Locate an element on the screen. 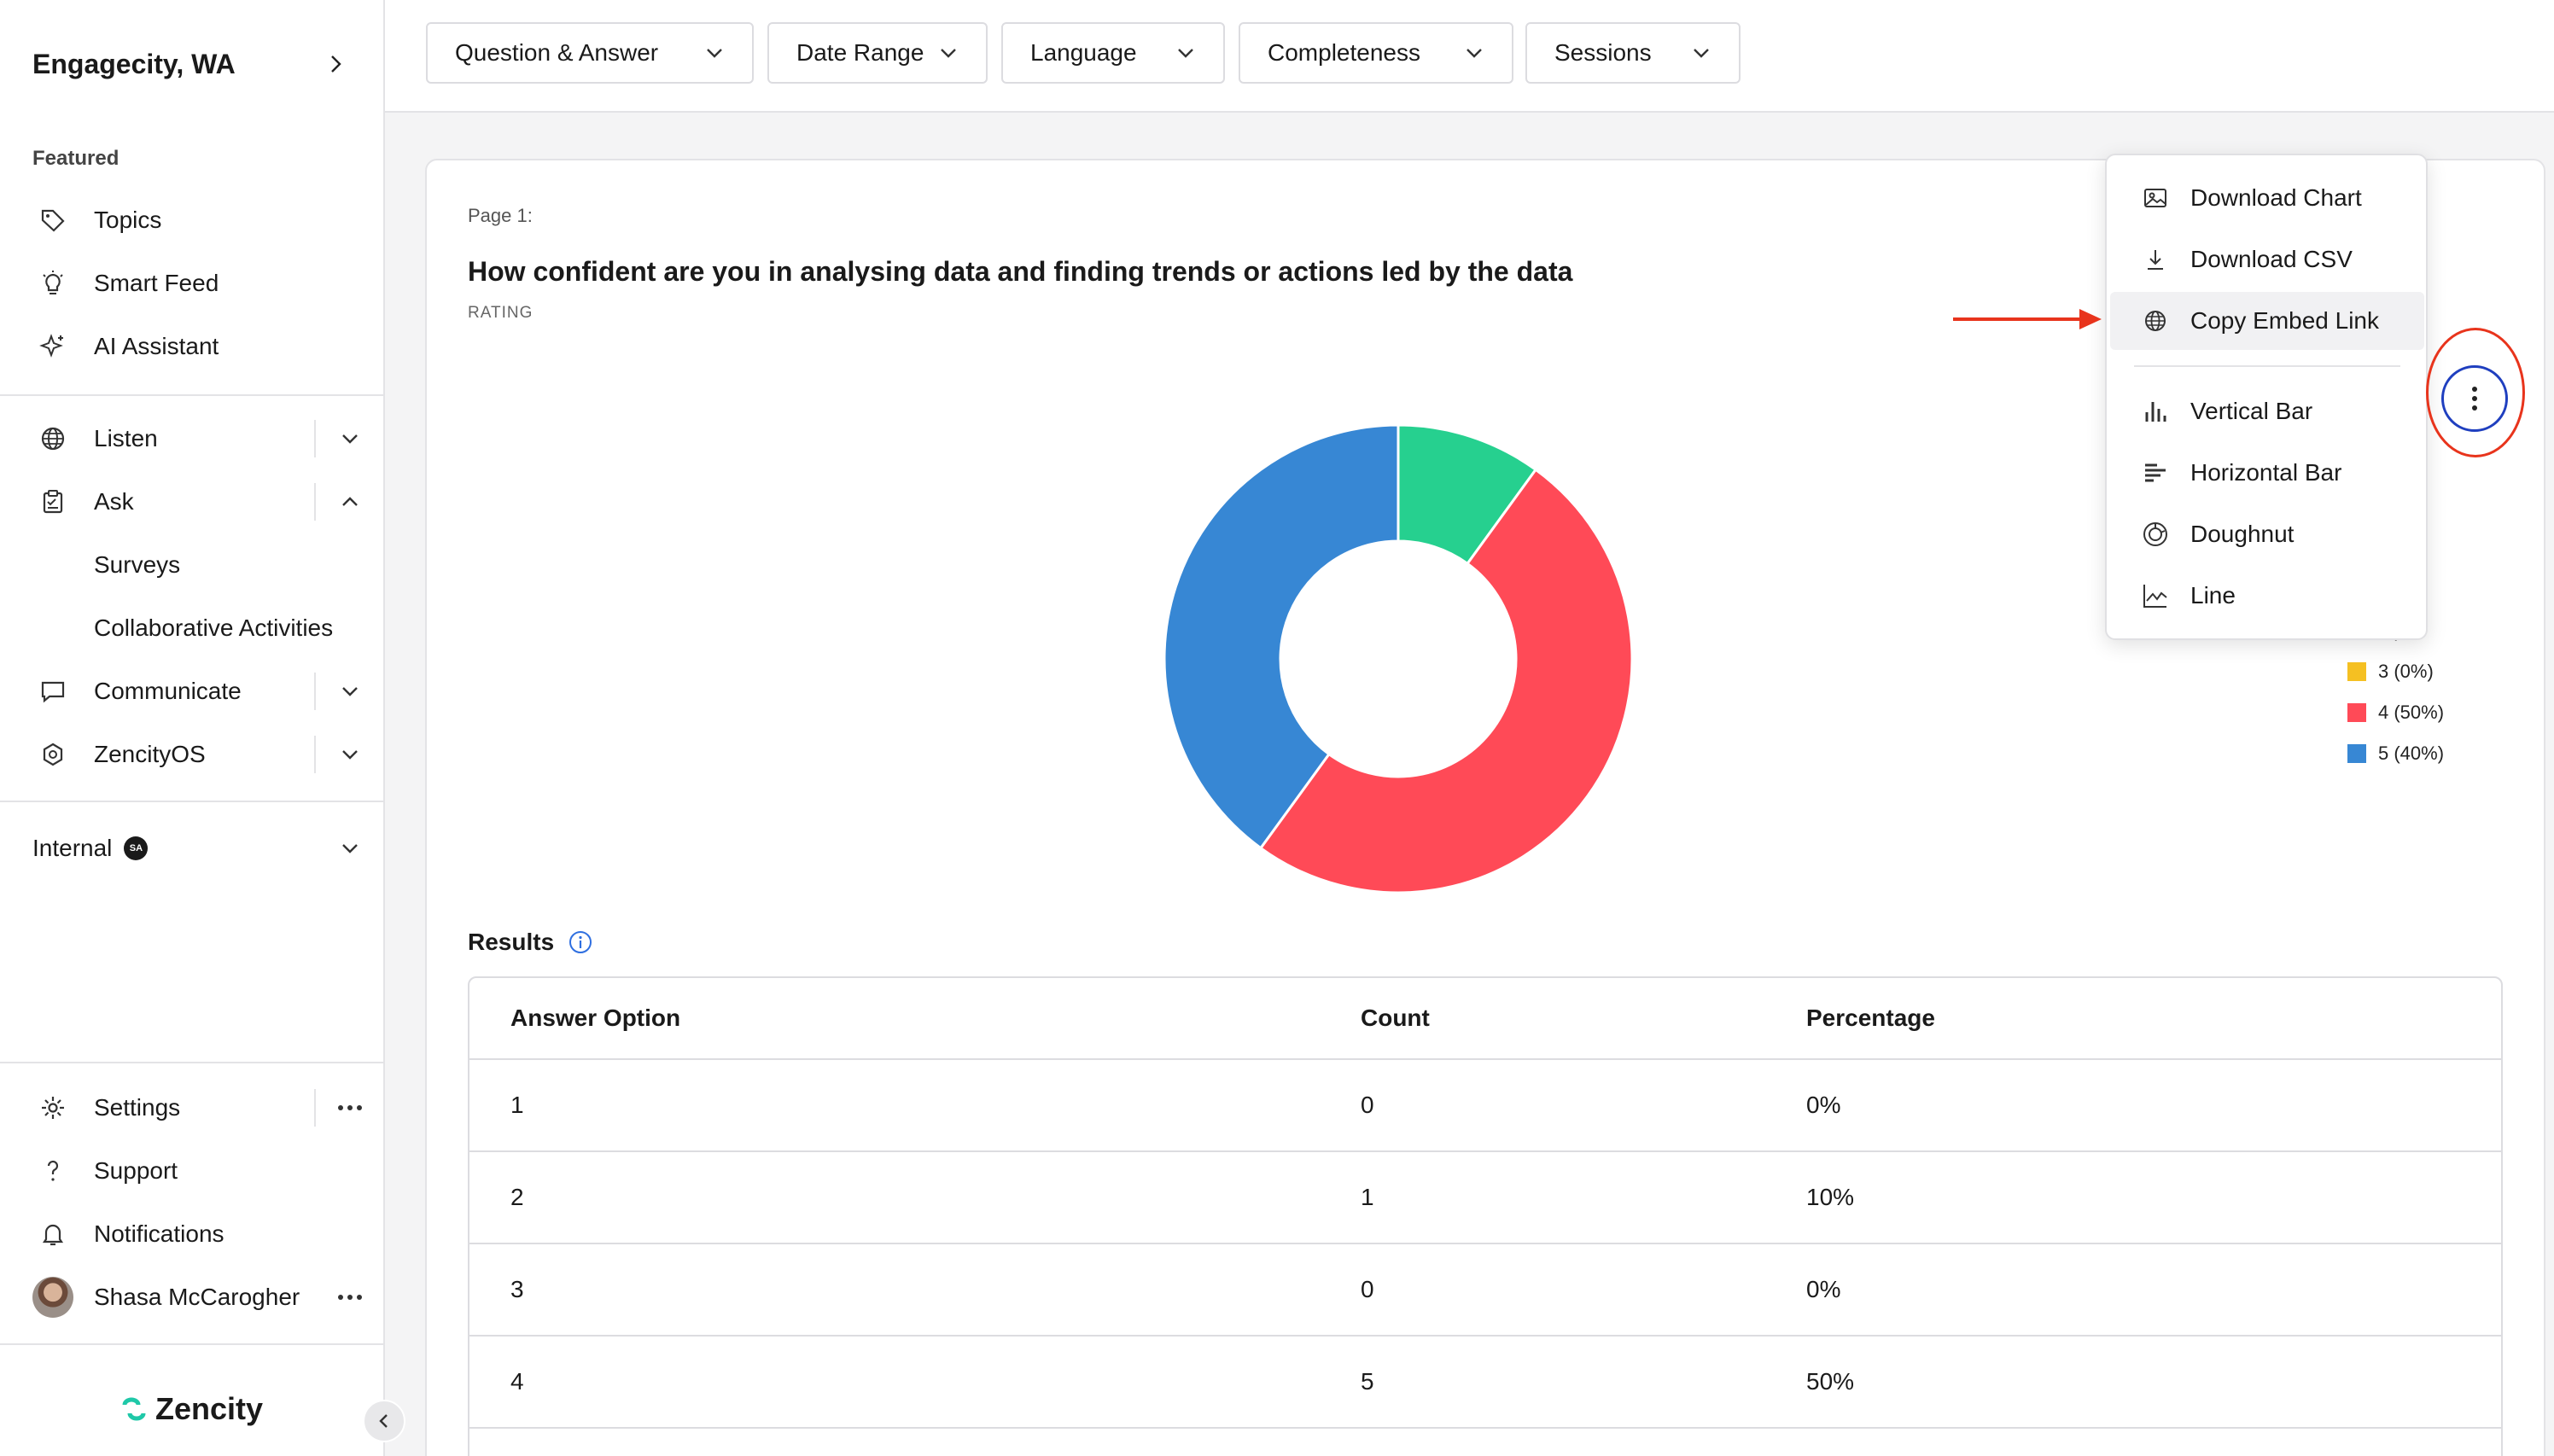 This screenshot has width=2554, height=1456. sidebar-item-zencityos: ZencityOS is located at coordinates (192, 754).